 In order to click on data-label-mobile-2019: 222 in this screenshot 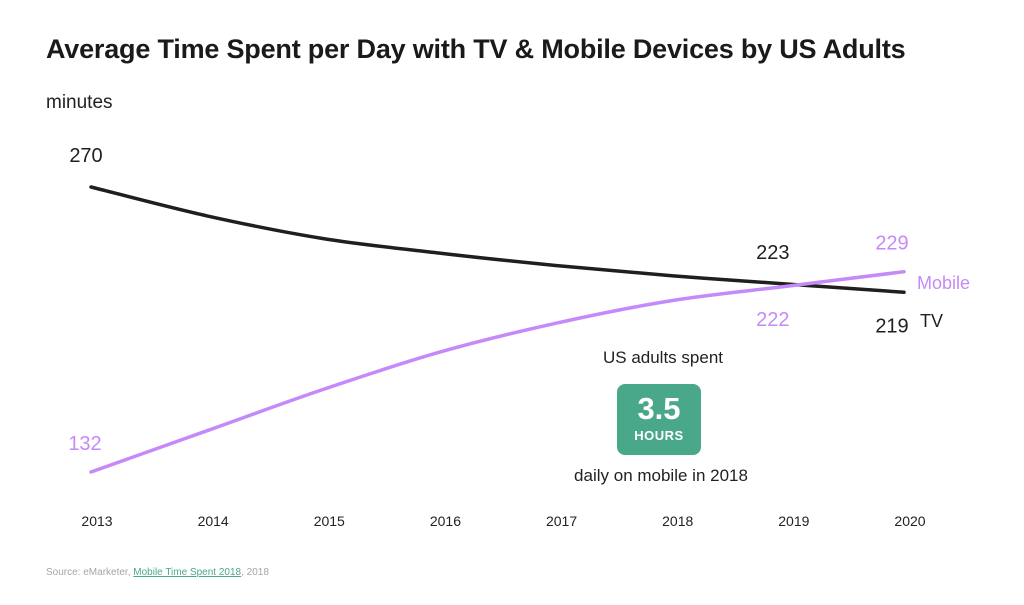, I will do `click(772, 320)`.